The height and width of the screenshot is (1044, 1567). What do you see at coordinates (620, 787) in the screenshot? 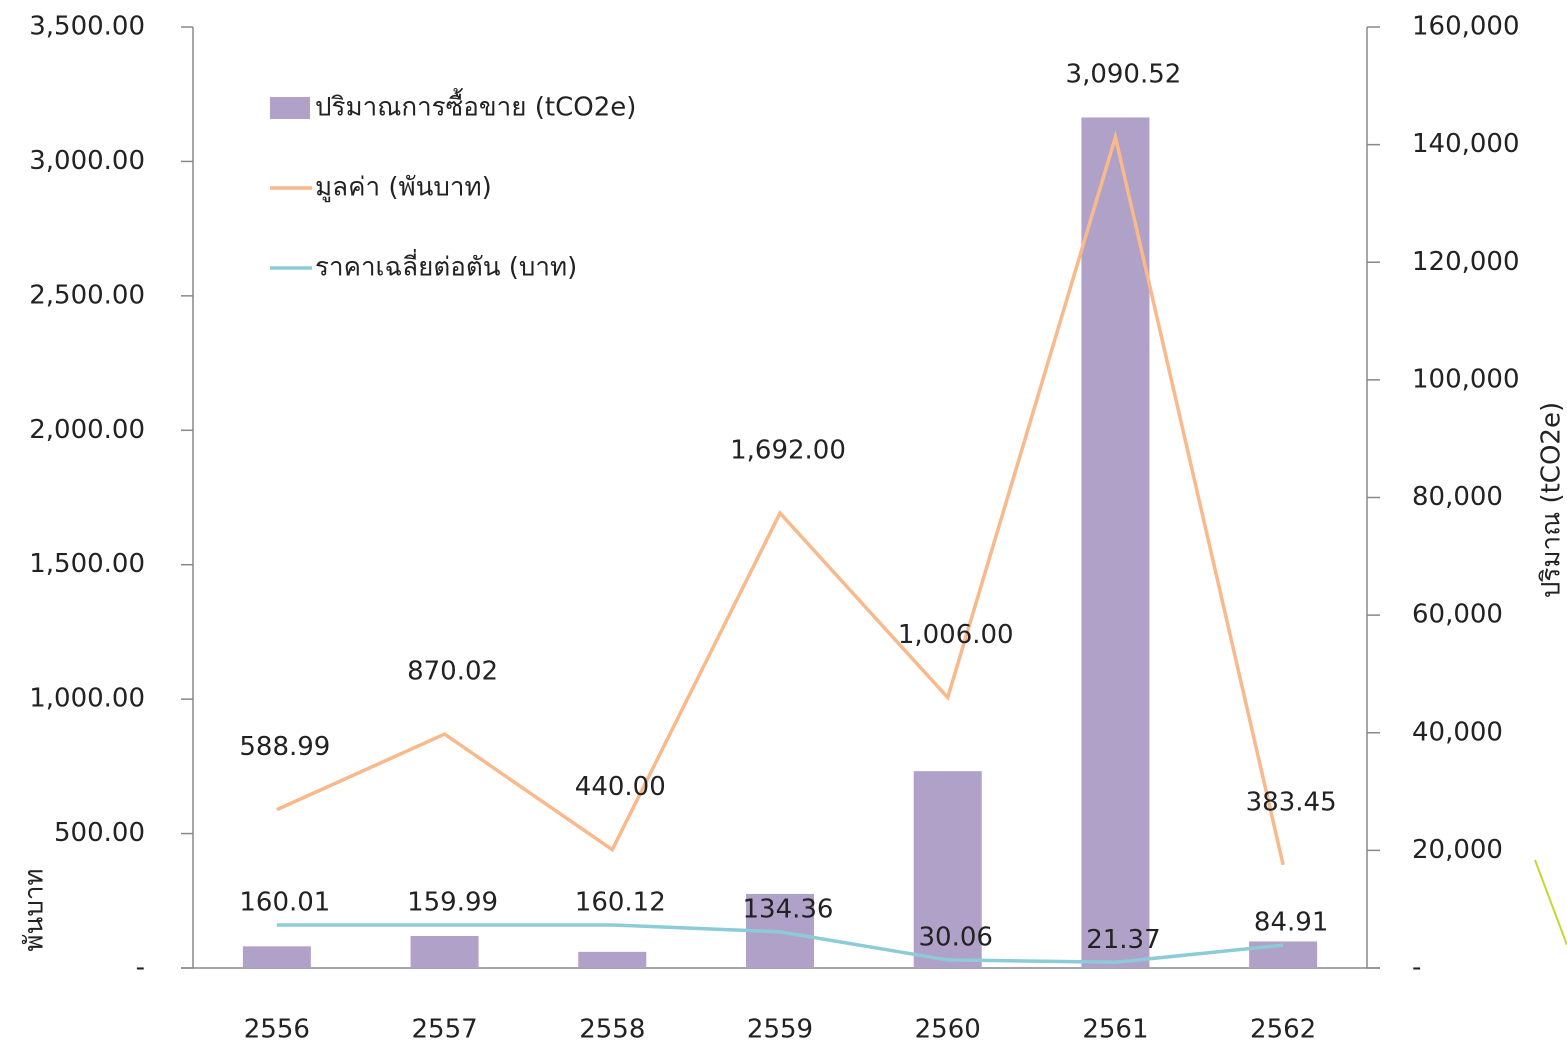
I see `data-label: 440.00` at bounding box center [620, 787].